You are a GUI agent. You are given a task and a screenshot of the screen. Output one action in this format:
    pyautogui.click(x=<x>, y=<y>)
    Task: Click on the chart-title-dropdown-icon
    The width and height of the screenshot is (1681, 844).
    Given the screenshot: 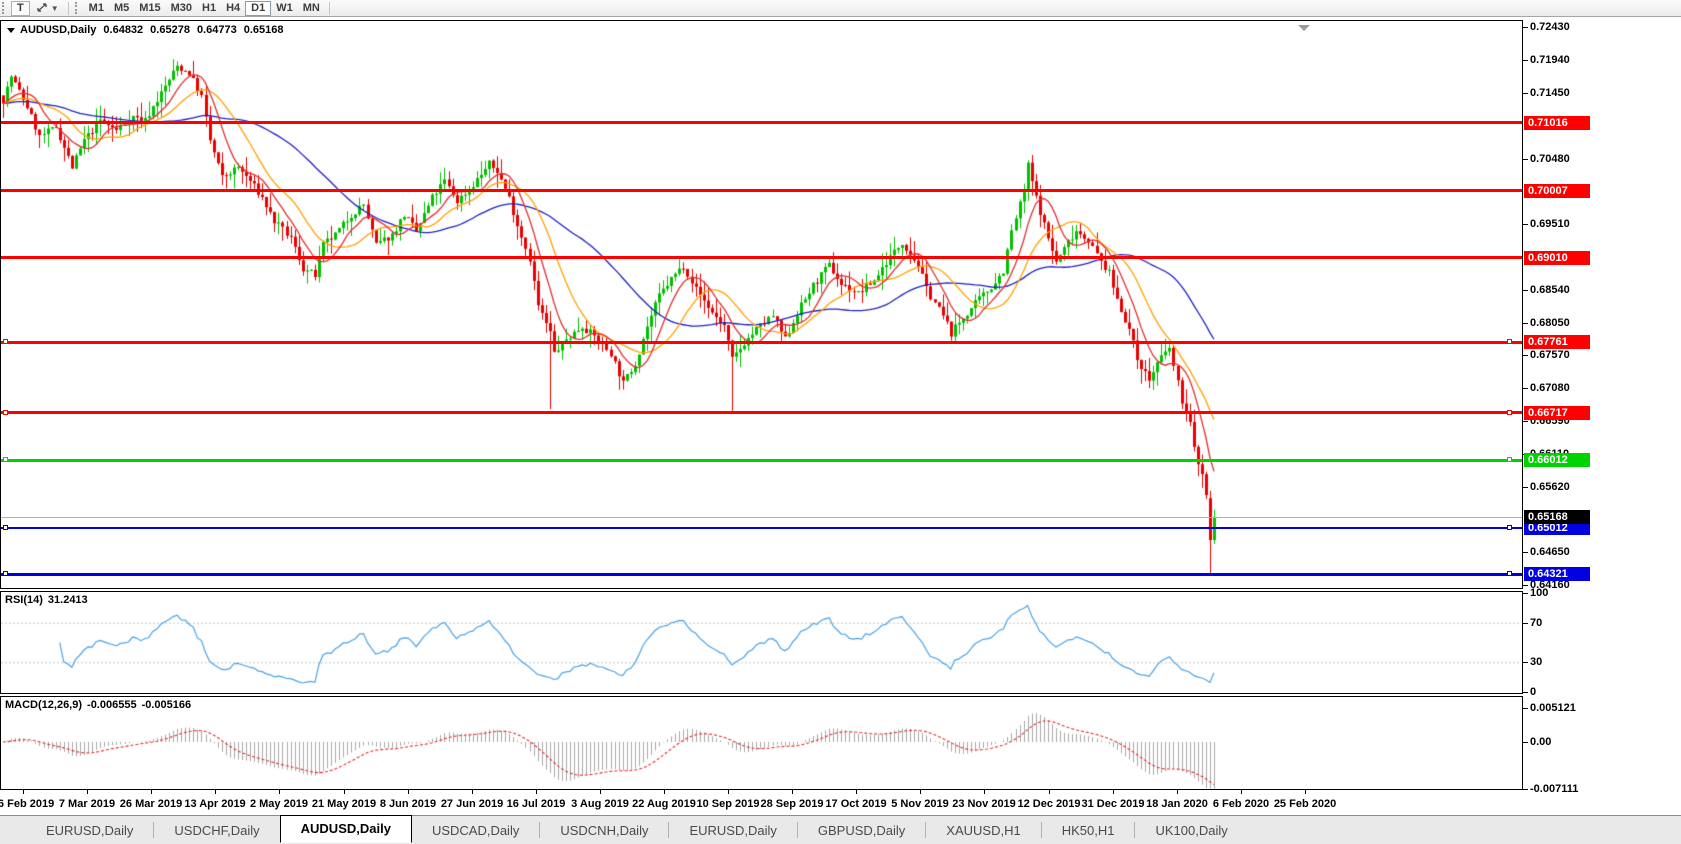 What is the action you would take?
    pyautogui.click(x=11, y=30)
    